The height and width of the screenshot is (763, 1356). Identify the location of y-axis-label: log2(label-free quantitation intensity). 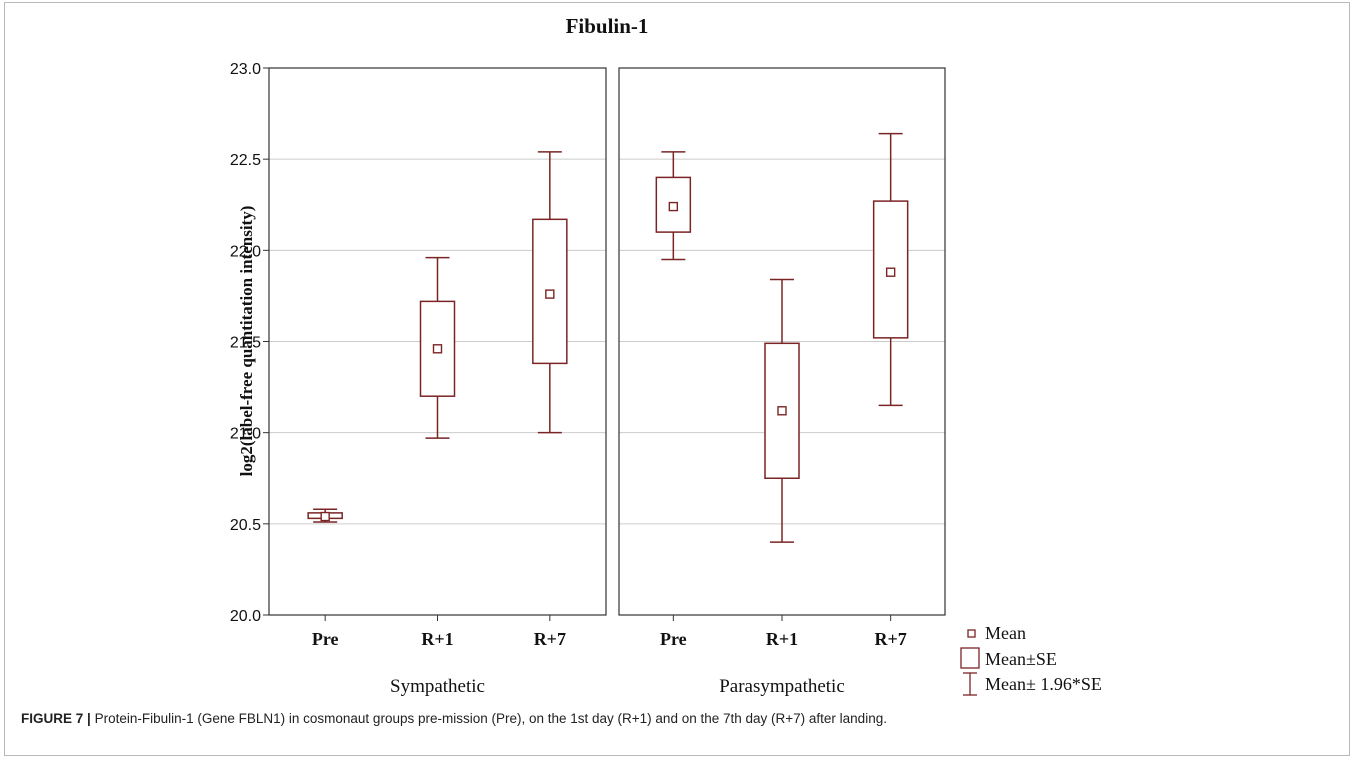
(246, 341).